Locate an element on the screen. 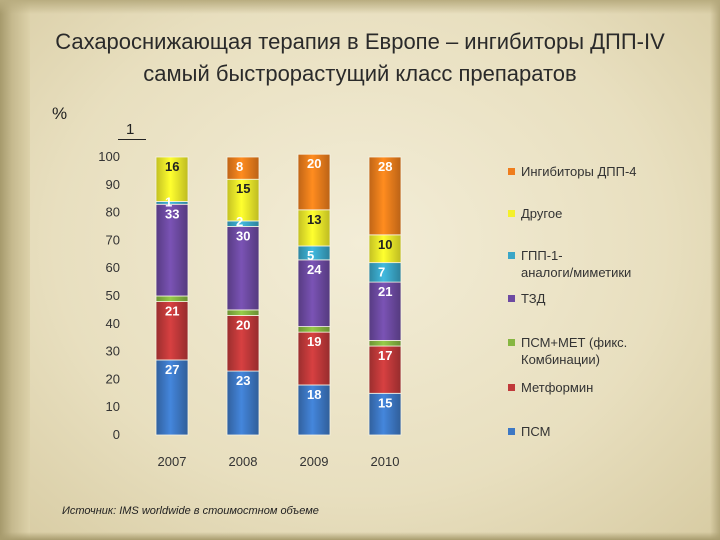 Image resolution: width=720 pixels, height=540 pixels. y-tick-label-100: 100 is located at coordinates (109, 156).